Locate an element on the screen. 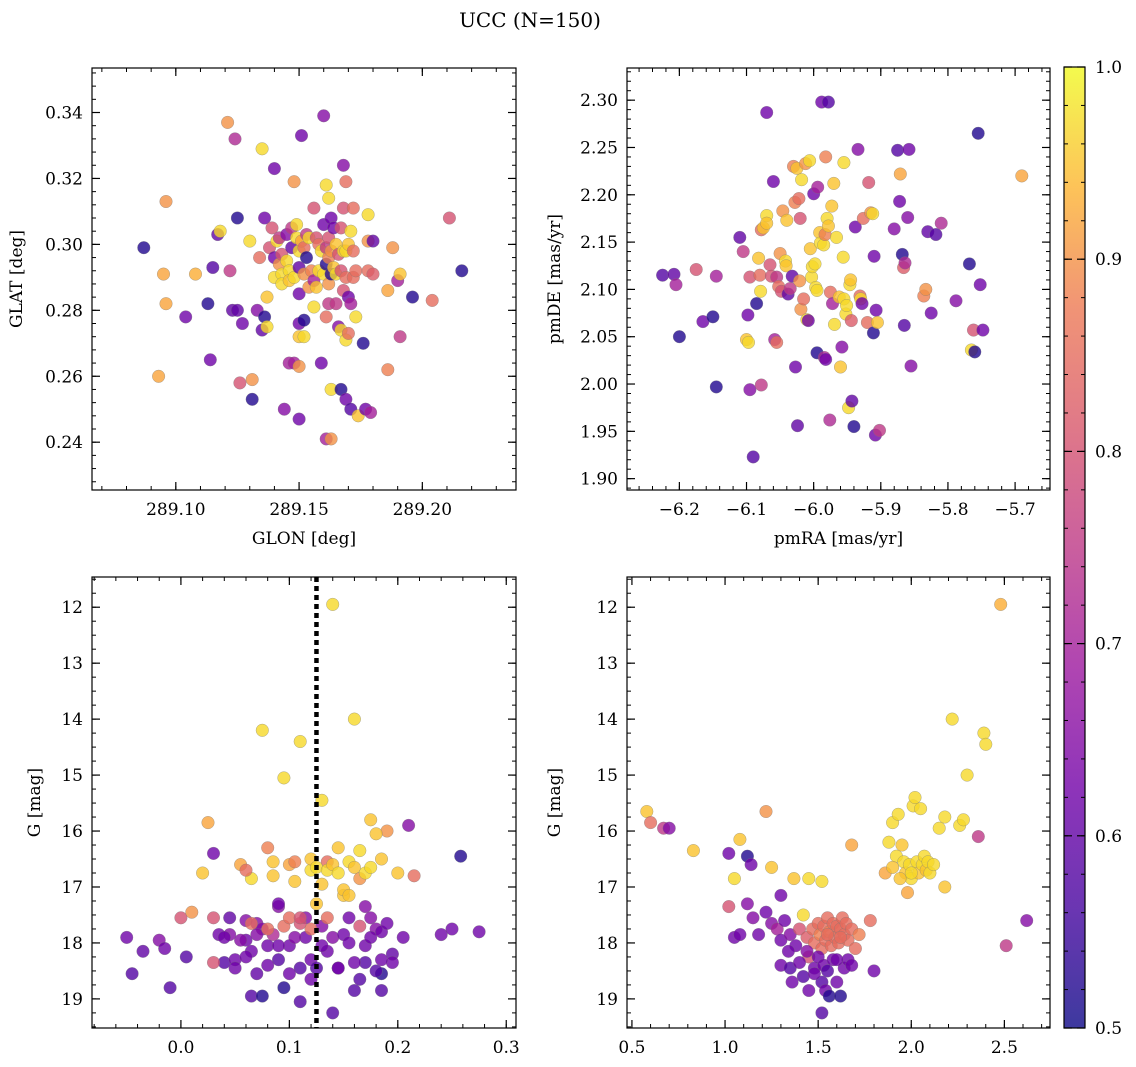  y-tick-label: 16 is located at coordinates (607, 832).